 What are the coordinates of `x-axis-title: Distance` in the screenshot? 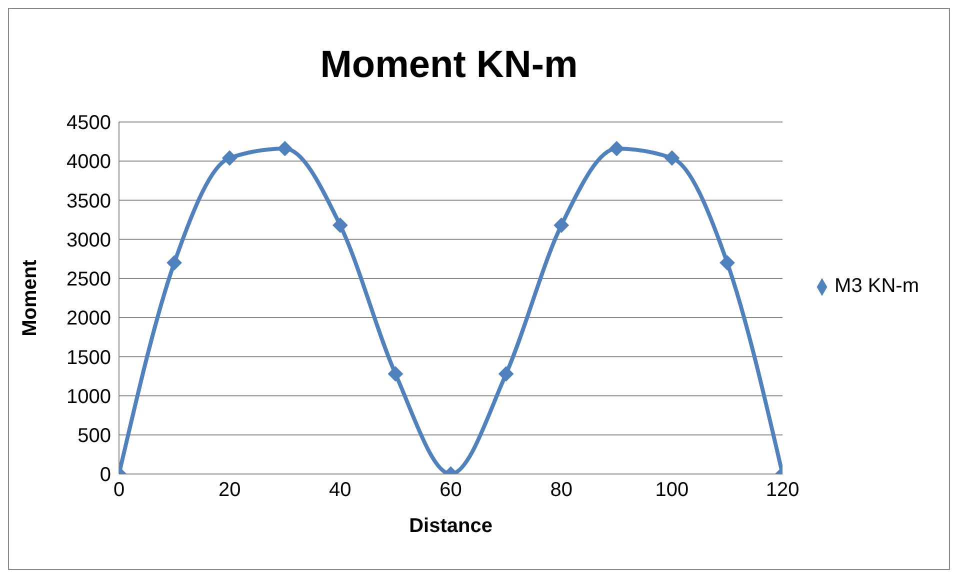 It's located at (450, 526).